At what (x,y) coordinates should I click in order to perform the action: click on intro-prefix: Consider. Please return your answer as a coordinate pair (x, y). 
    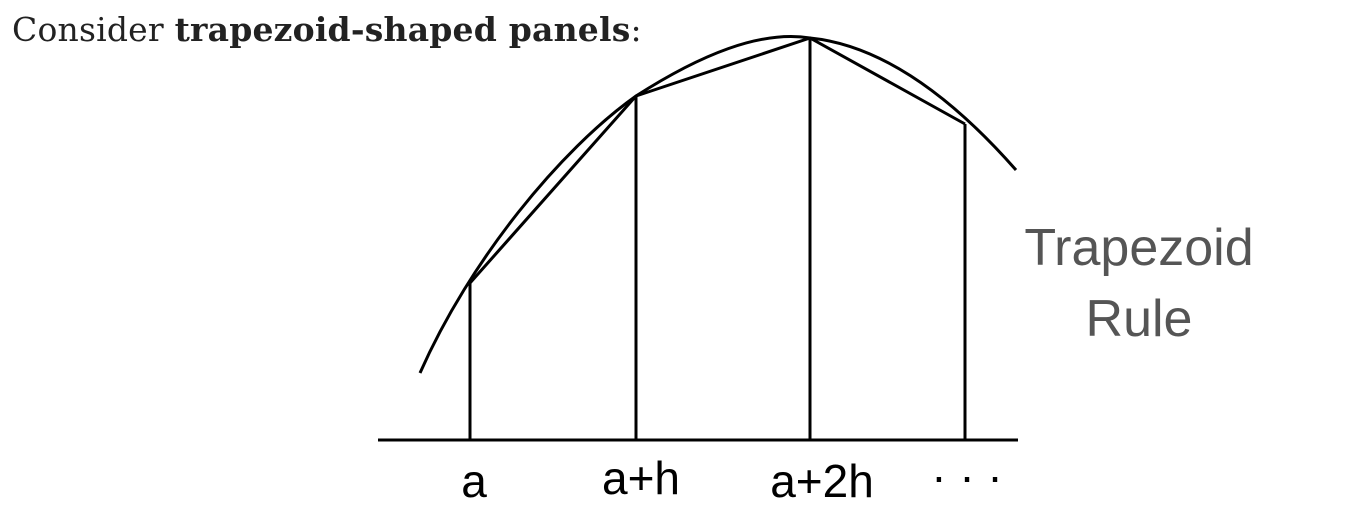
    Looking at the image, I should click on (93, 29).